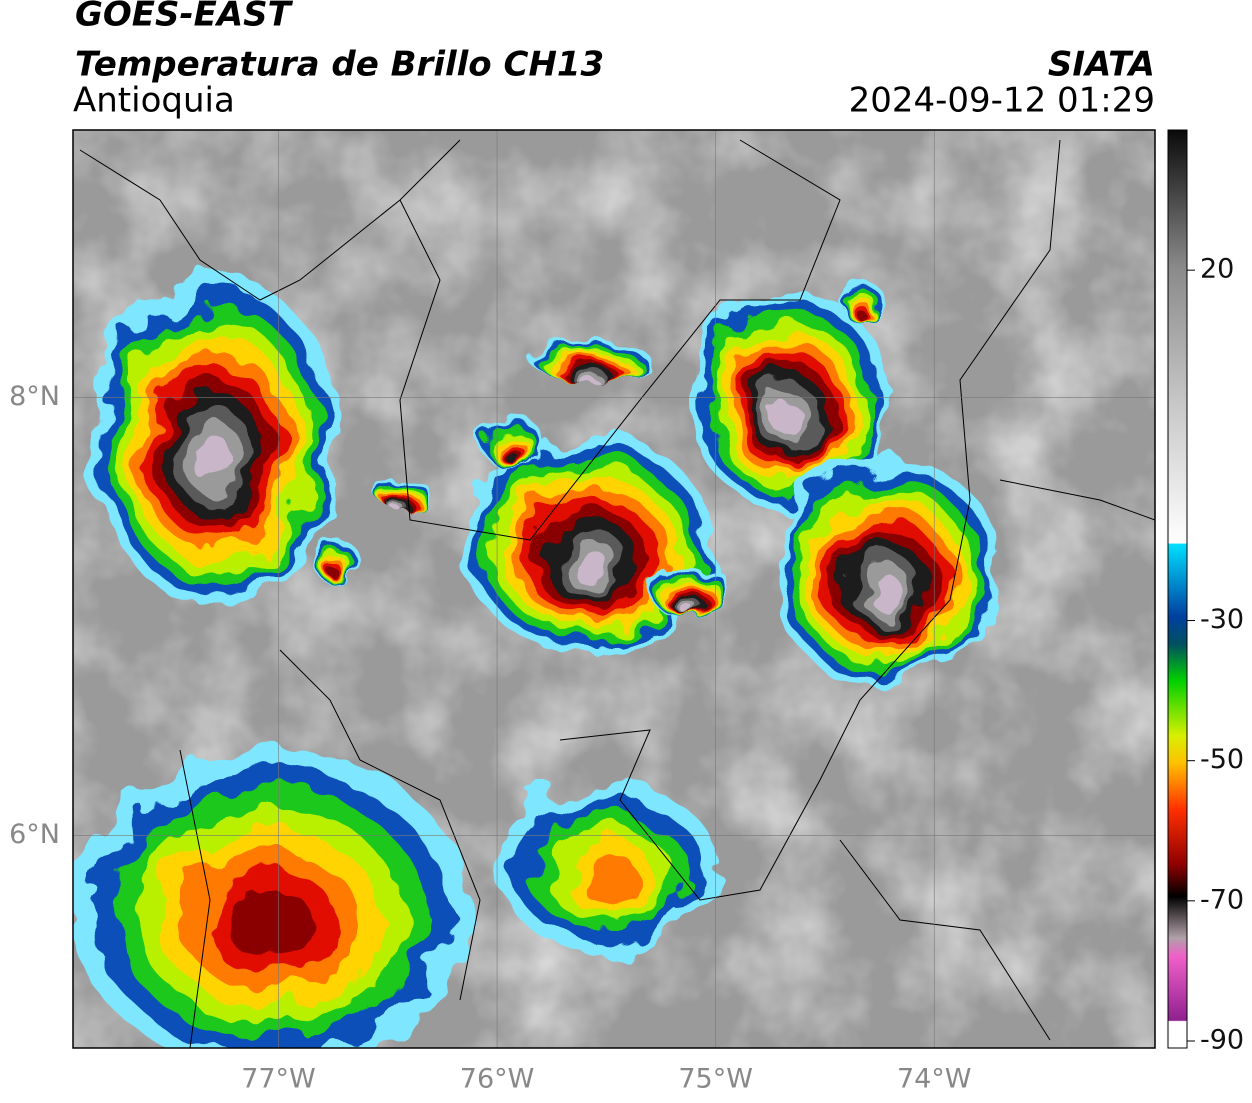 Image resolution: width=1252 pixels, height=1103 pixels. Describe the element at coordinates (34, 834) in the screenshot. I see `lat-label: 6°N` at that location.